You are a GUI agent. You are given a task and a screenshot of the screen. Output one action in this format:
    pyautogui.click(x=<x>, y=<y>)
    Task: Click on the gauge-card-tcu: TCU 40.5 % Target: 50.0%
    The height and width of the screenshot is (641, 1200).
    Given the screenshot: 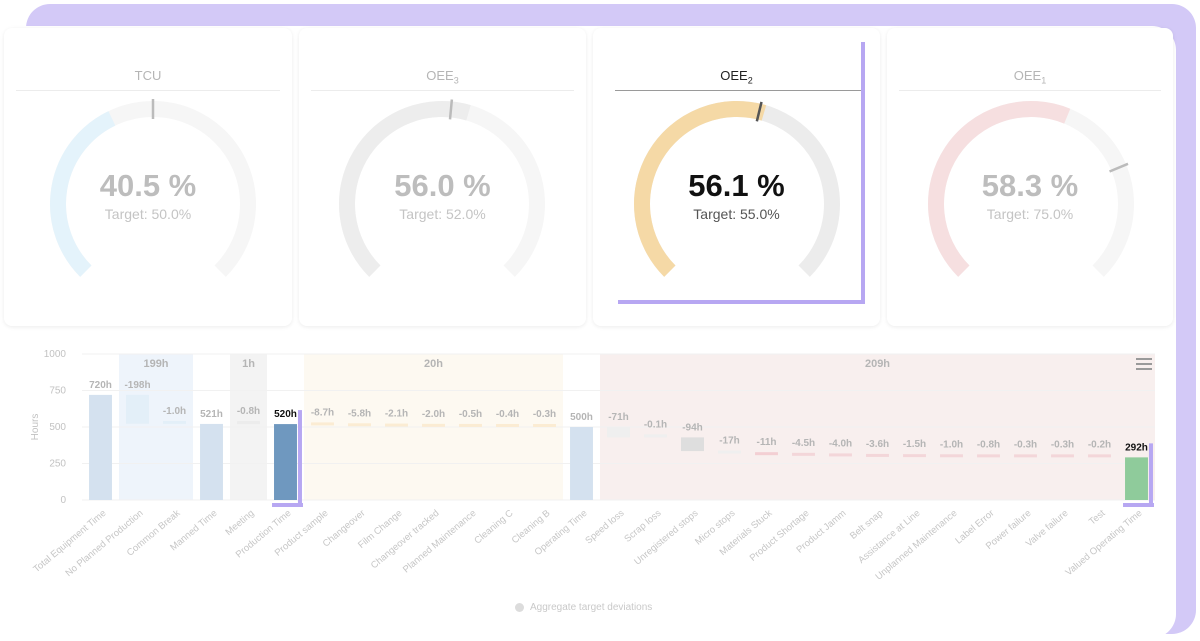 What is the action you would take?
    pyautogui.click(x=148, y=177)
    